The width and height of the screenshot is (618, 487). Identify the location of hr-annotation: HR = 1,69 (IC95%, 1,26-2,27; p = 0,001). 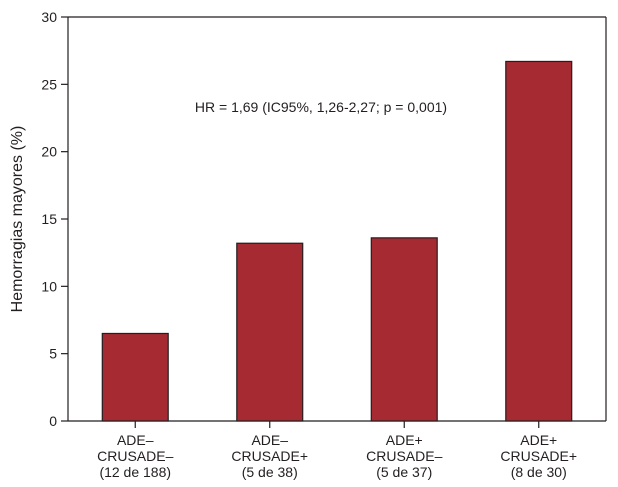
(321, 107).